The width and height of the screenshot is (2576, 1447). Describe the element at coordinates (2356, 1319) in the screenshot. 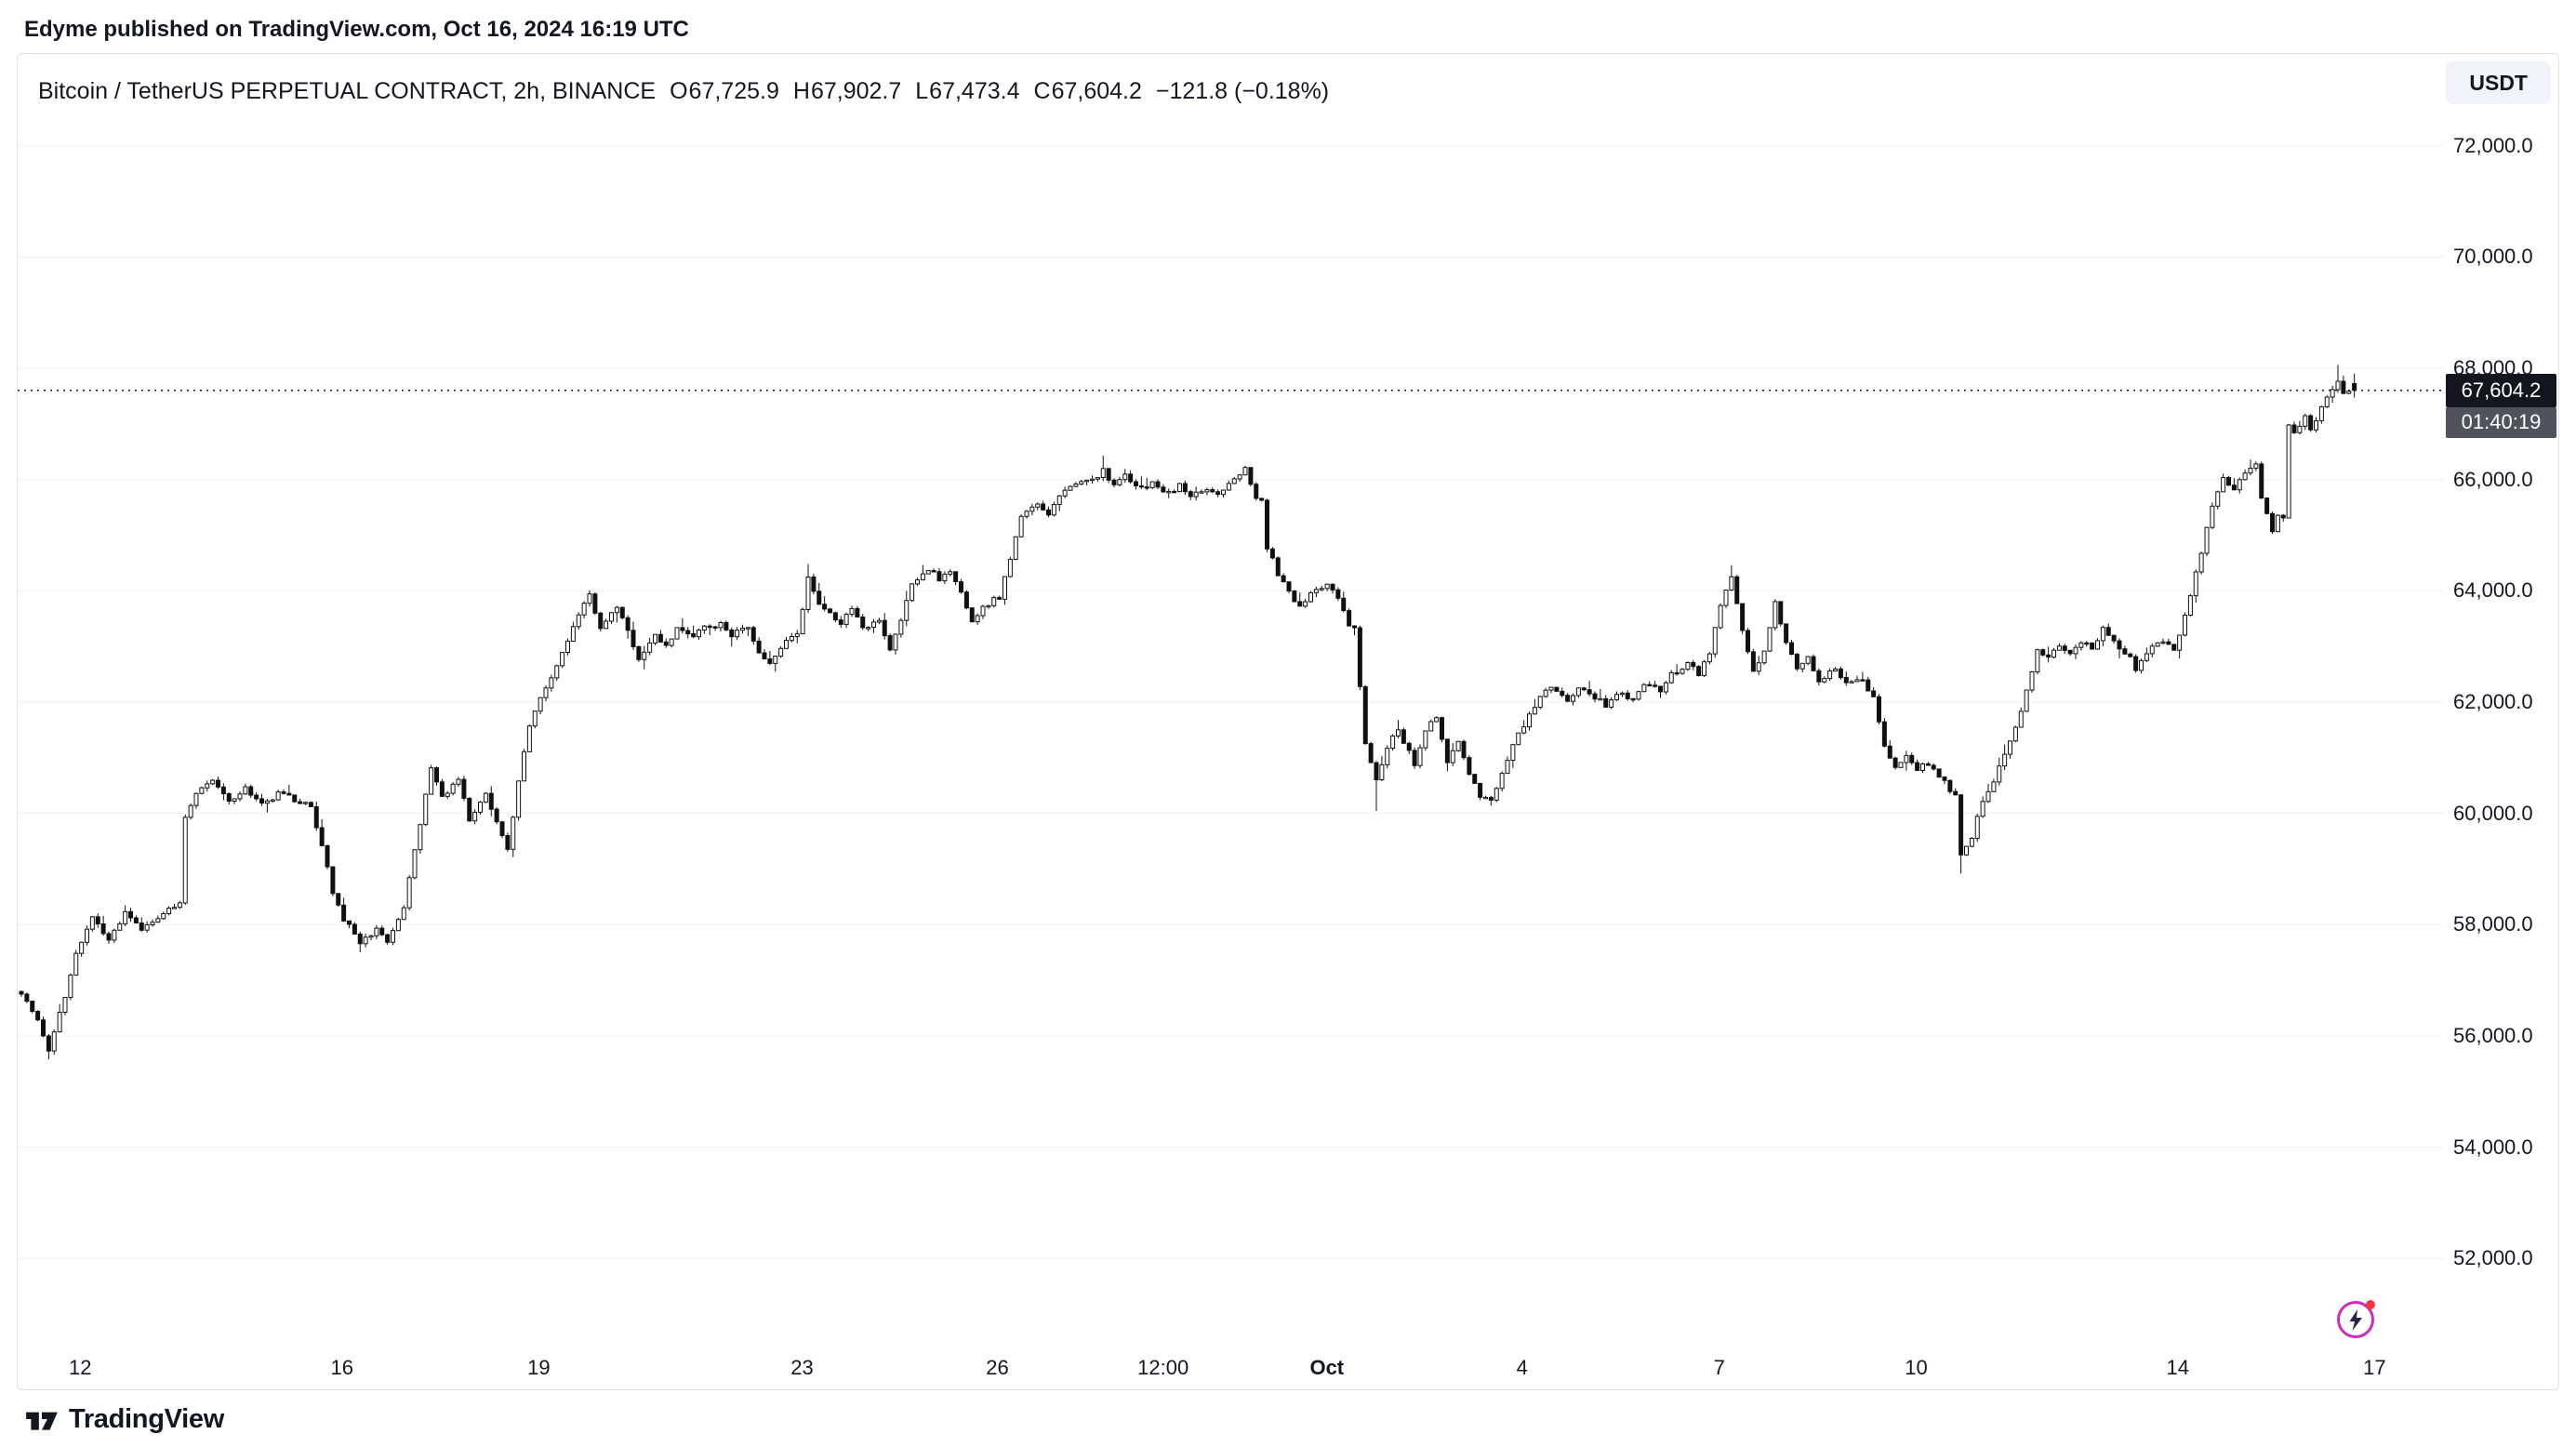

I see `flash-icon` at that location.